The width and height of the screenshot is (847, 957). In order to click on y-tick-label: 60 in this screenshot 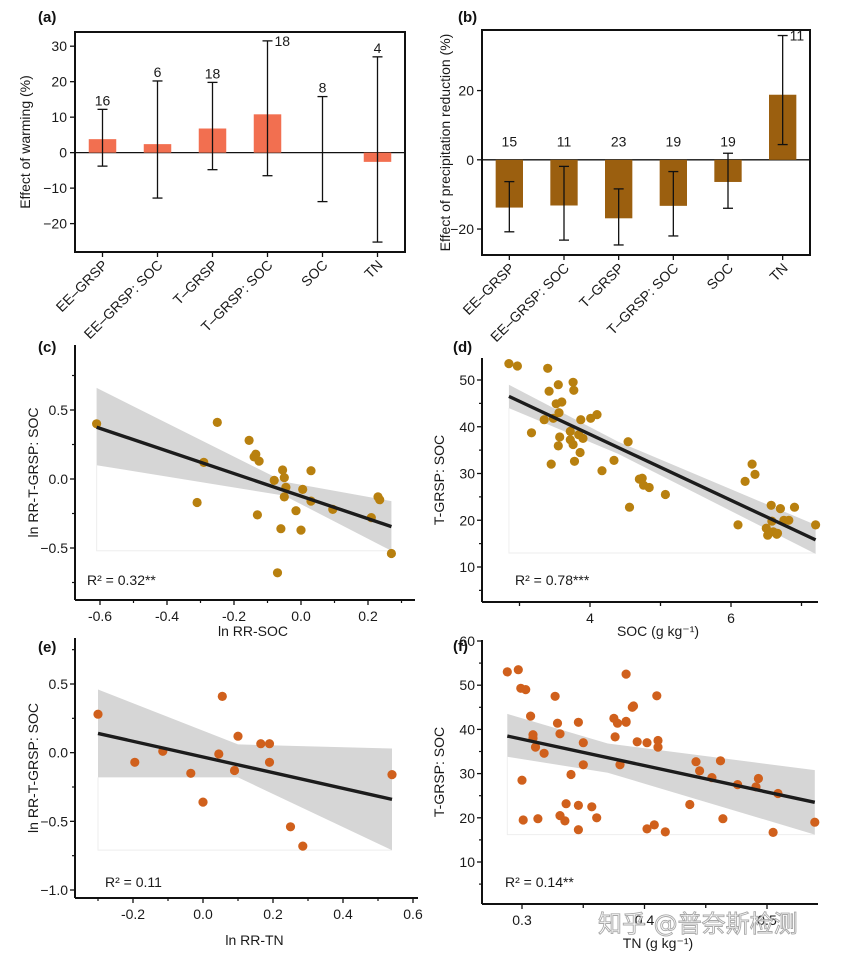, I will do `click(467, 641)`.